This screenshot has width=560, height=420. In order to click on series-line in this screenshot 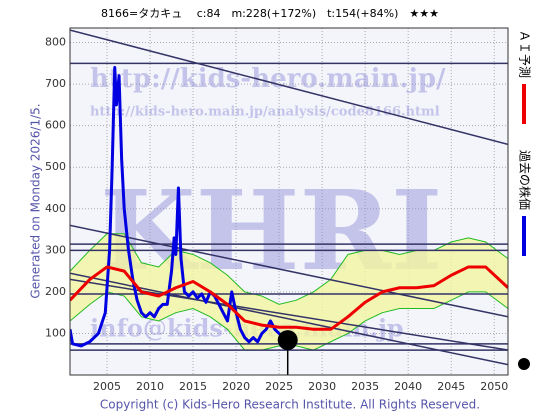, I will do `click(289, 298)`.